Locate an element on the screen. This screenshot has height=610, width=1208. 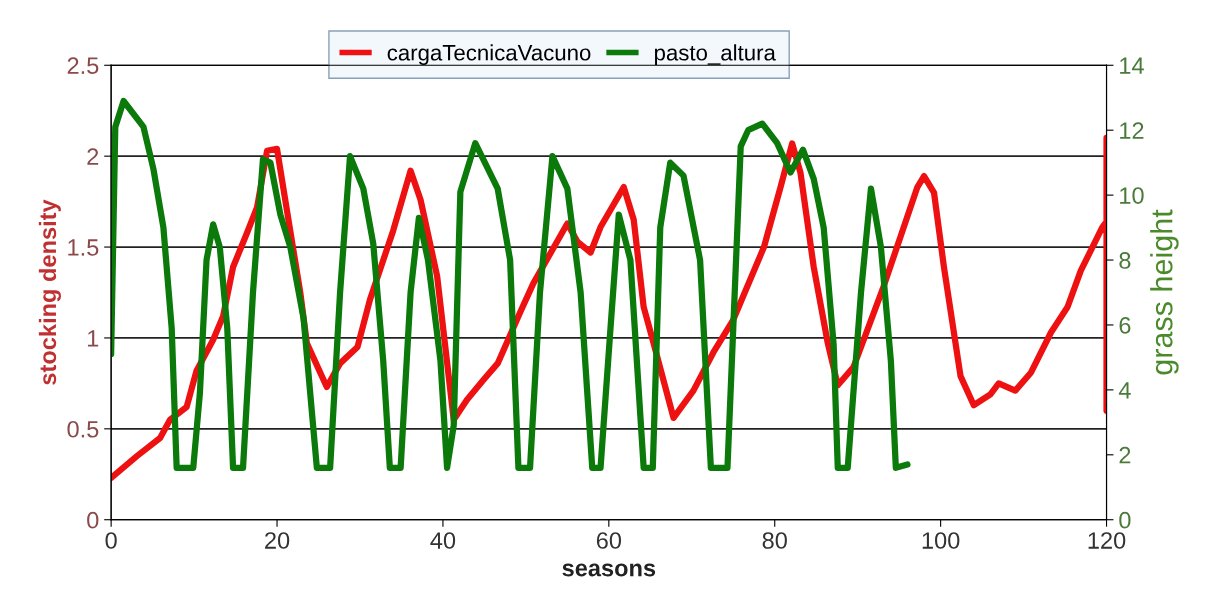
x-tick-label: 20 is located at coordinates (277, 540).